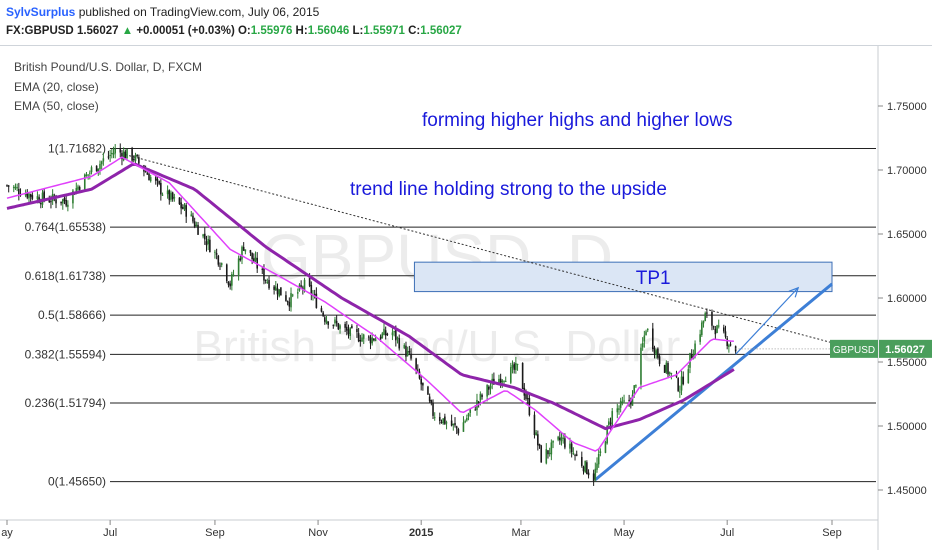 The image size is (932, 550). I want to click on close-value: 1.56027, so click(441, 31).